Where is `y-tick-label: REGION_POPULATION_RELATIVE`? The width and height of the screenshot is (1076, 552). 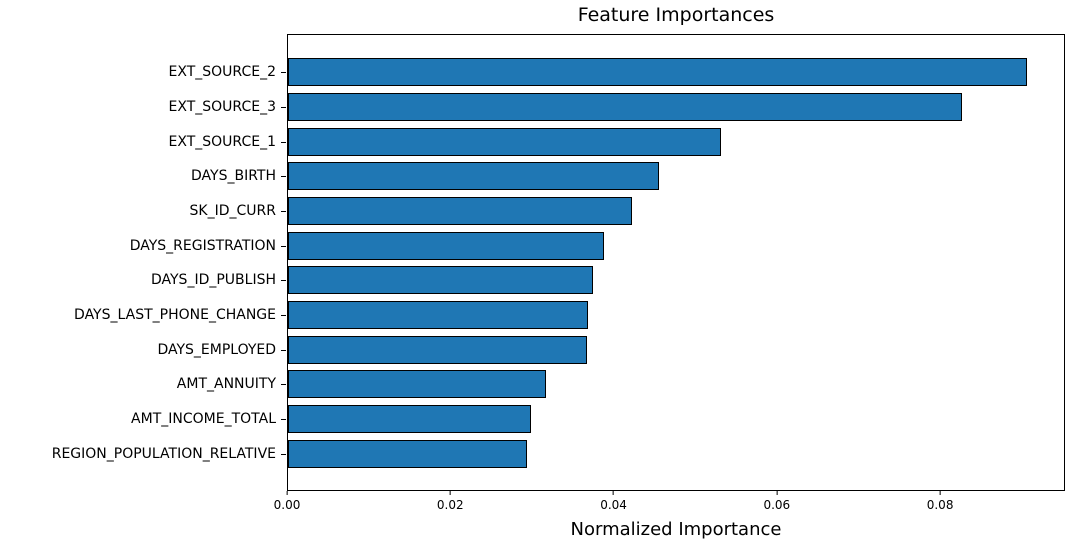 y-tick-label: REGION_POPULATION_RELATIVE is located at coordinates (163, 453).